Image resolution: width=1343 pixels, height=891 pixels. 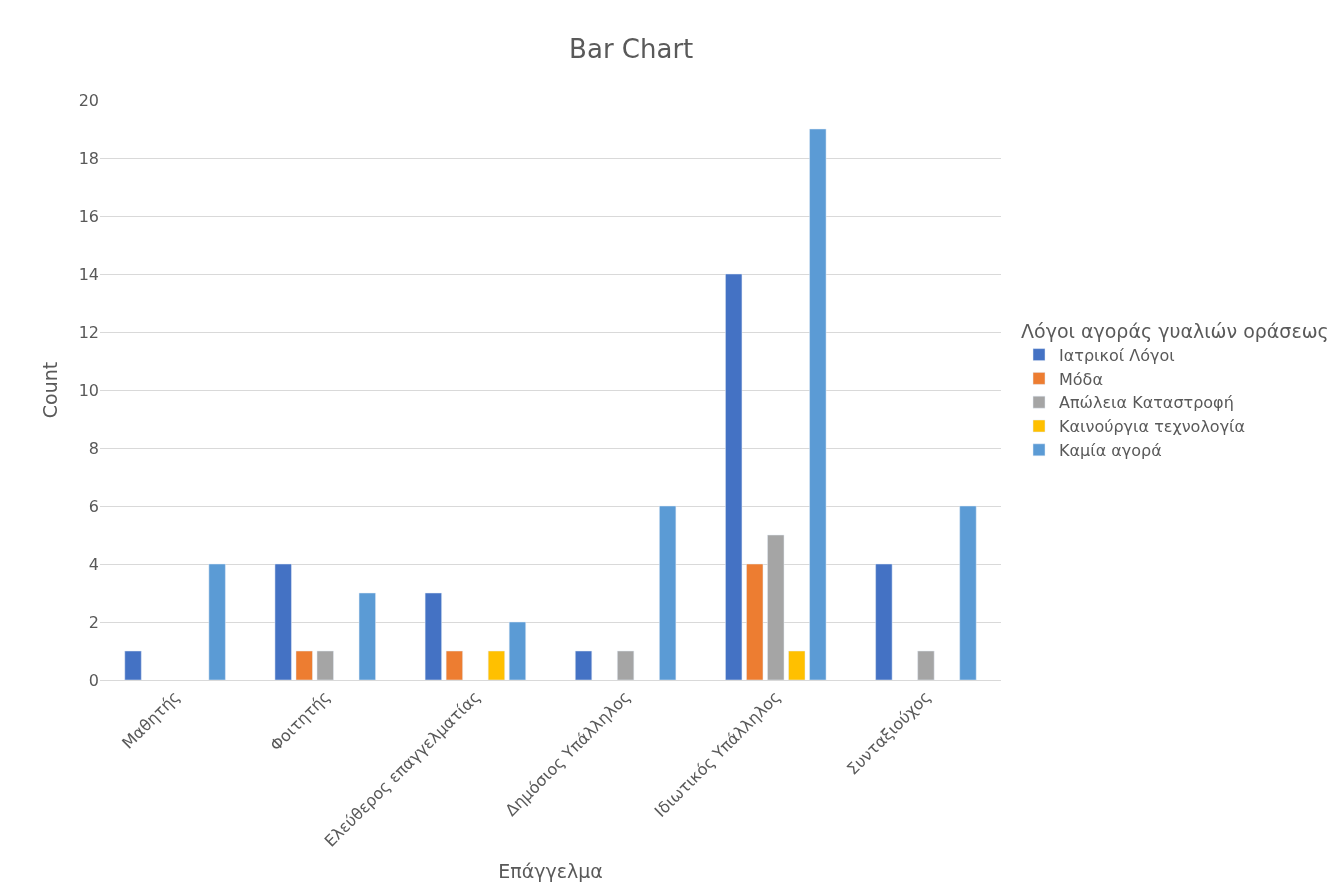 What do you see at coordinates (1081, 379) in the screenshot?
I see `legend-label: Μόδα` at bounding box center [1081, 379].